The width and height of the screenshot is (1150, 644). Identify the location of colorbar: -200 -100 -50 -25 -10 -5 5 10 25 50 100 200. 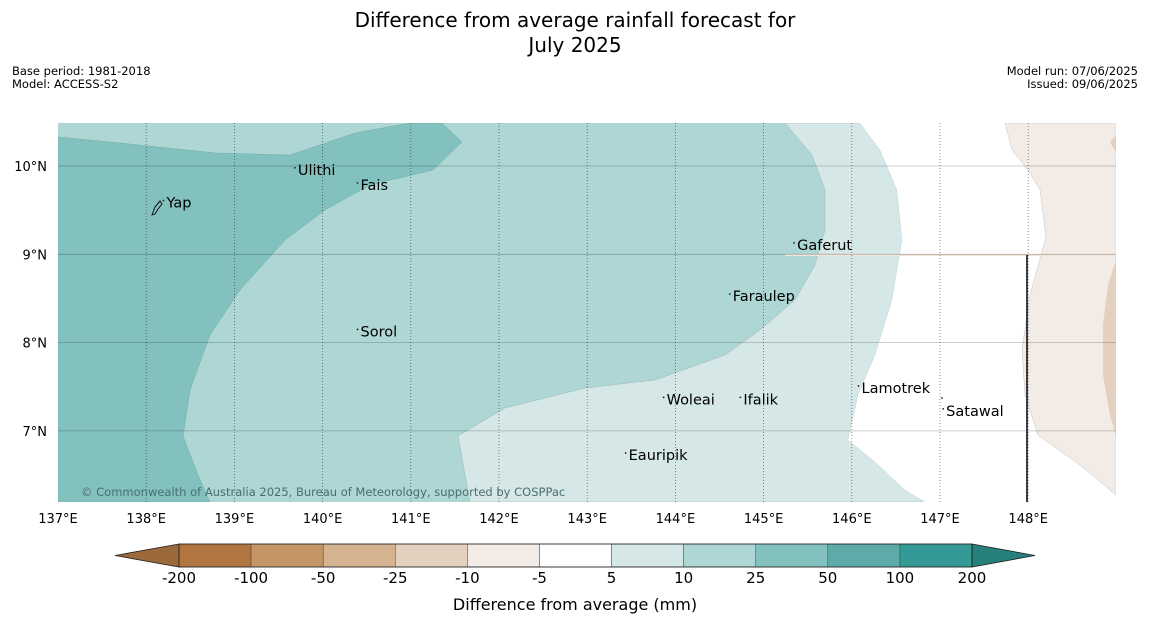
(575, 565).